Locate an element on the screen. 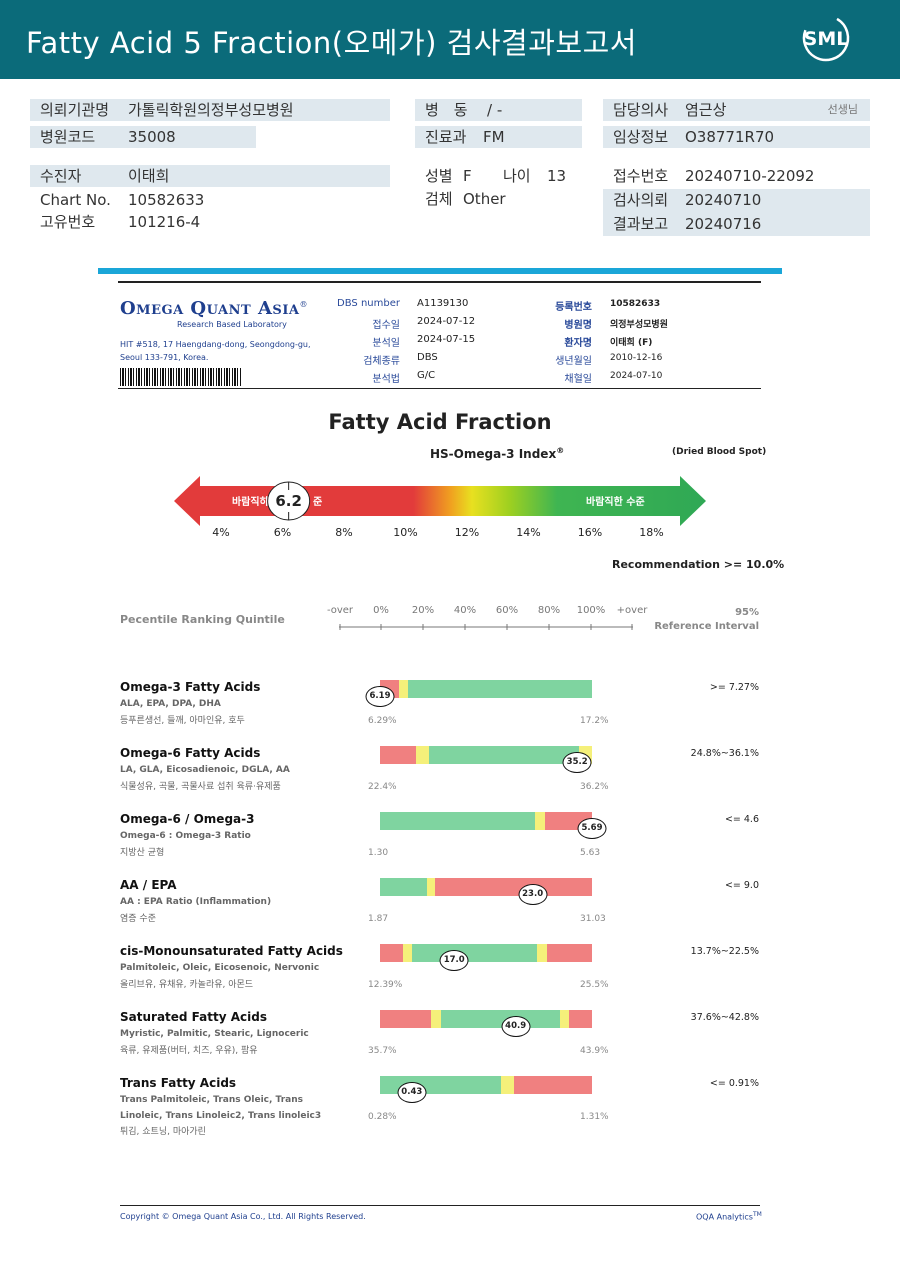 The height and width of the screenshot is (1271, 900). hospital-code-row: 병원코드 35008 is located at coordinates (143, 137).